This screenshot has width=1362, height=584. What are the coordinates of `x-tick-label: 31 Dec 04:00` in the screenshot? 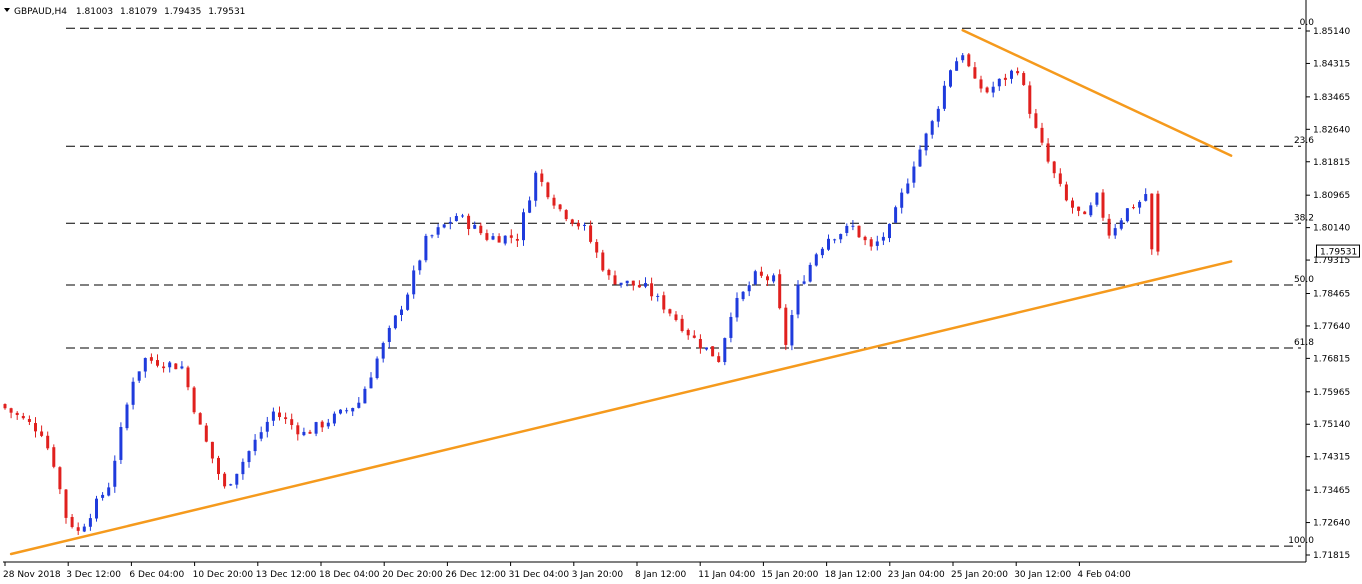 It's located at (539, 575).